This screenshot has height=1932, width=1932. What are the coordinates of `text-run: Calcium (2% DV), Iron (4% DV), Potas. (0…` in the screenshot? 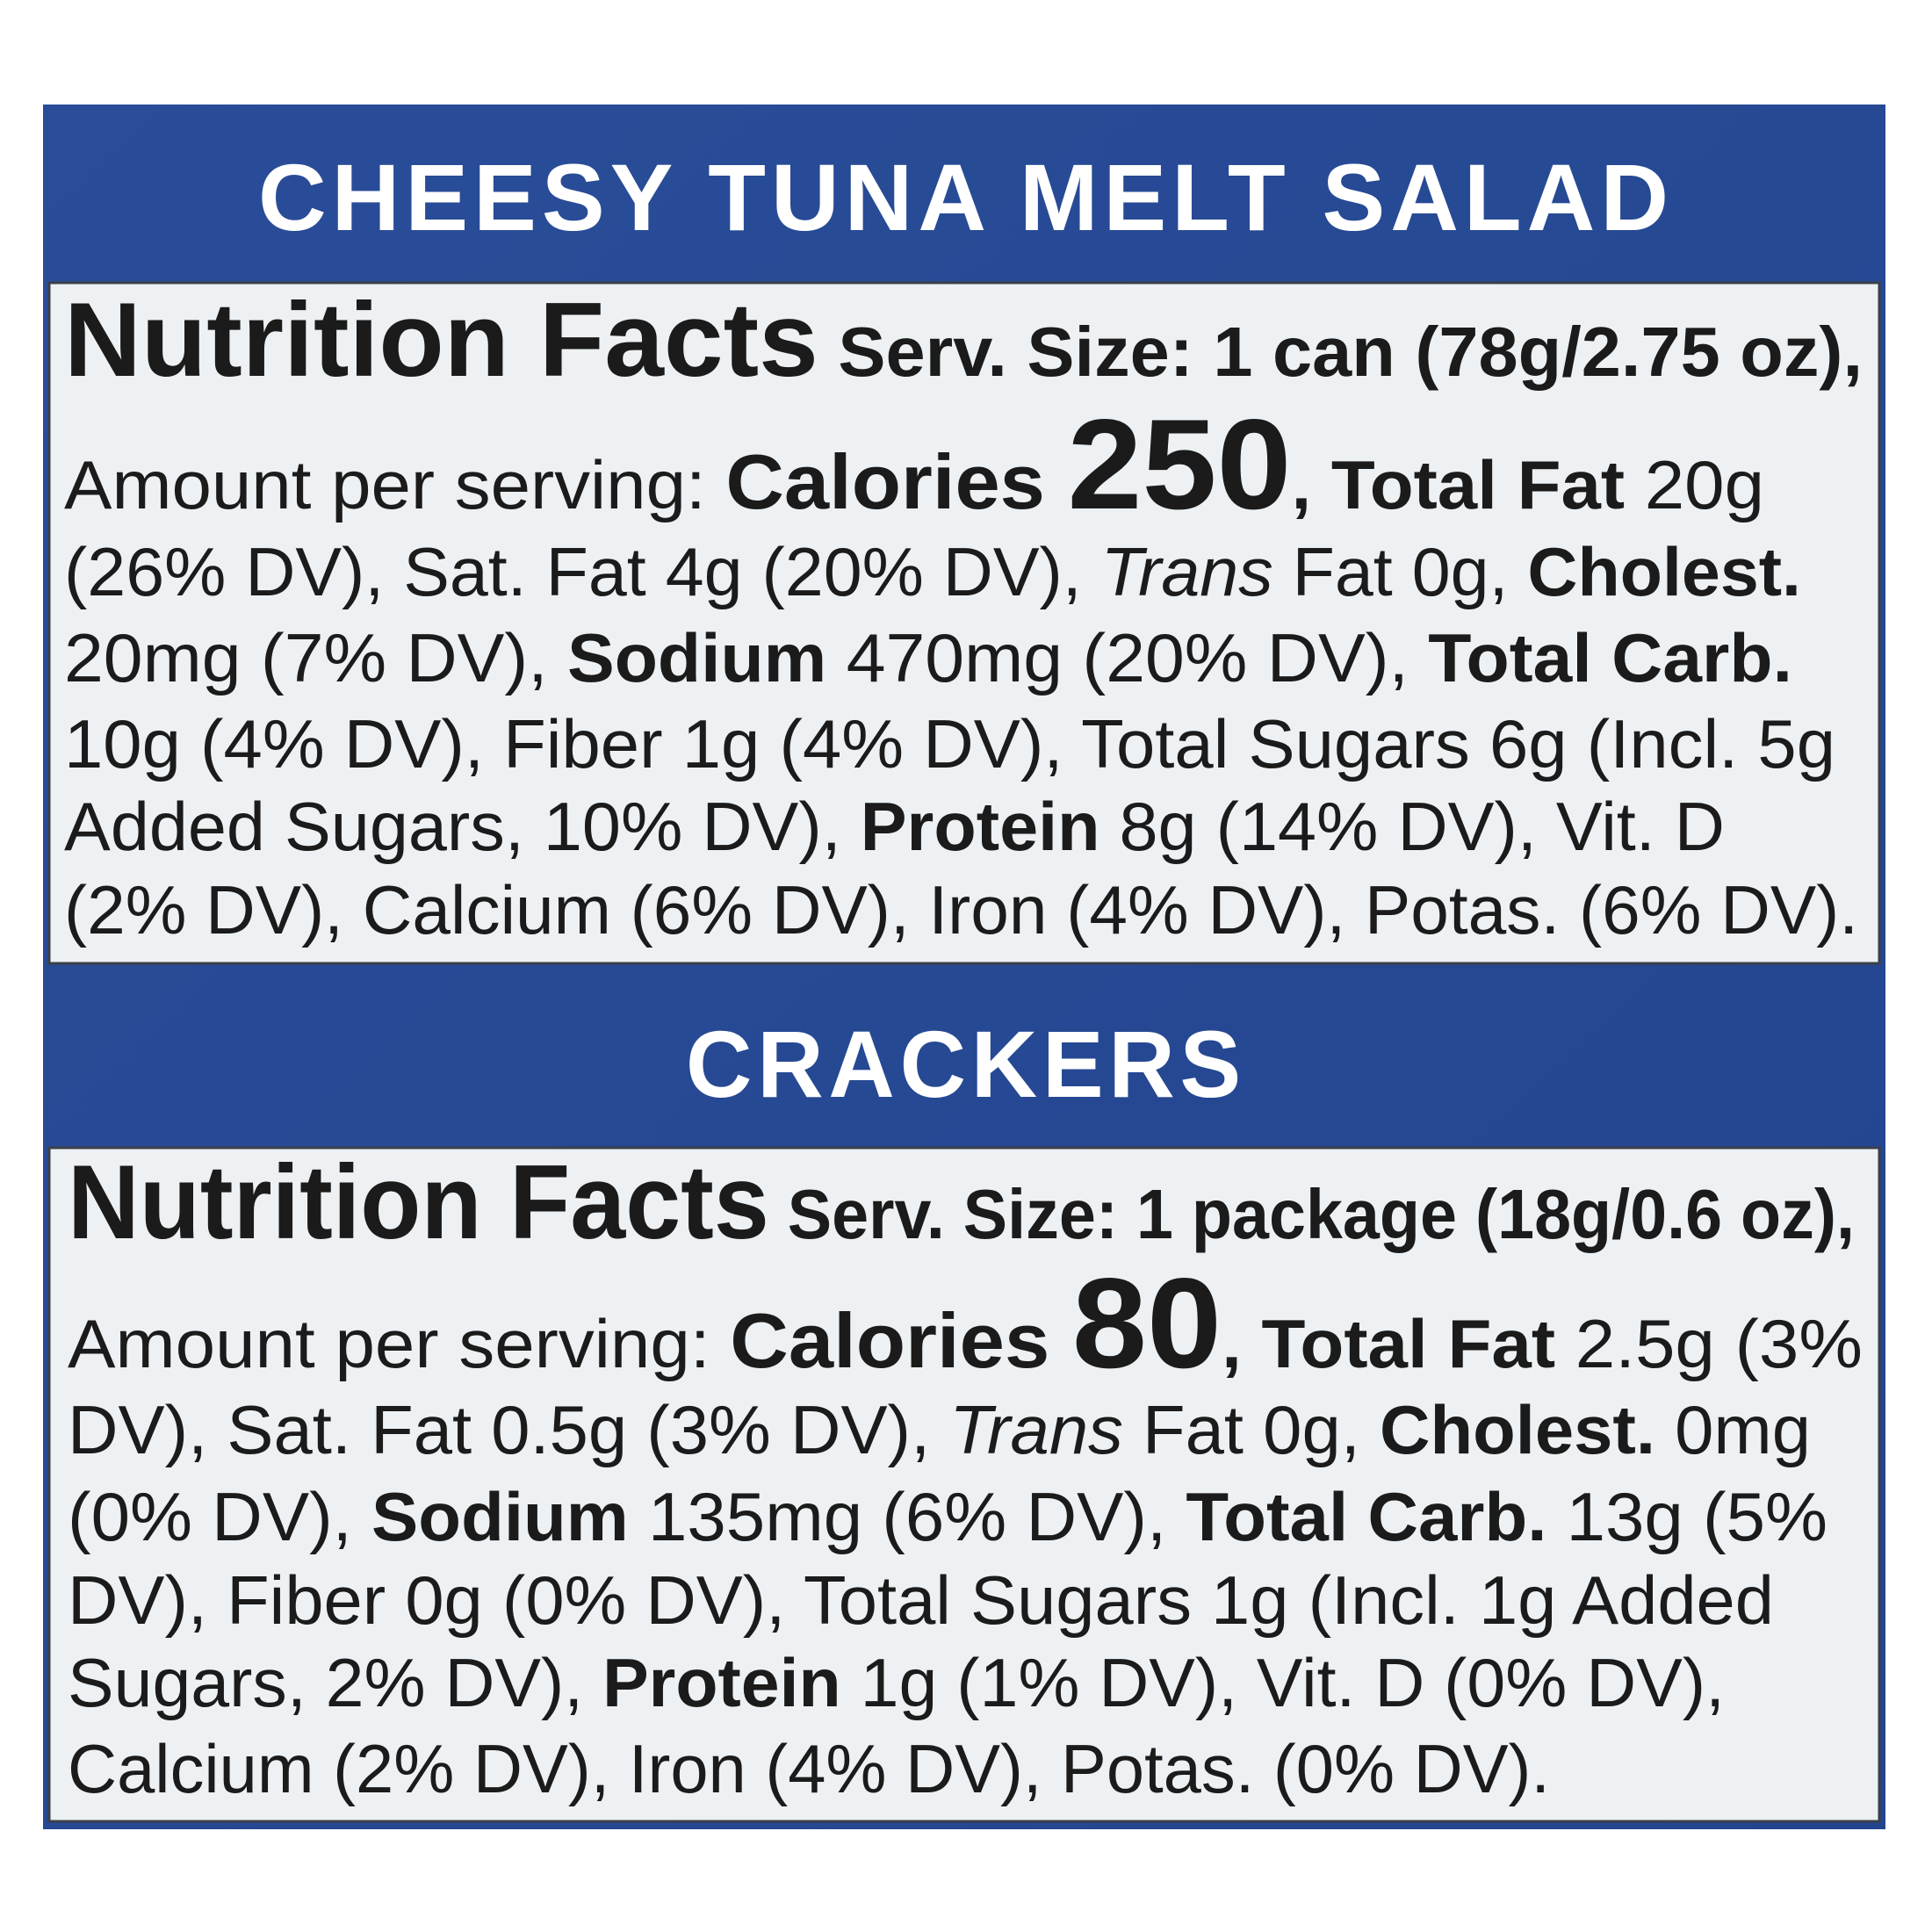 It's located at (809, 1768).